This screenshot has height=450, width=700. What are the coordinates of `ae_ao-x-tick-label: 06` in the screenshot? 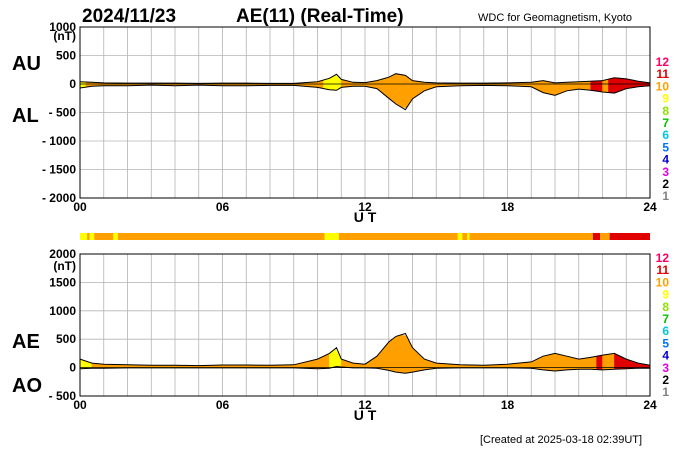 It's located at (223, 405).